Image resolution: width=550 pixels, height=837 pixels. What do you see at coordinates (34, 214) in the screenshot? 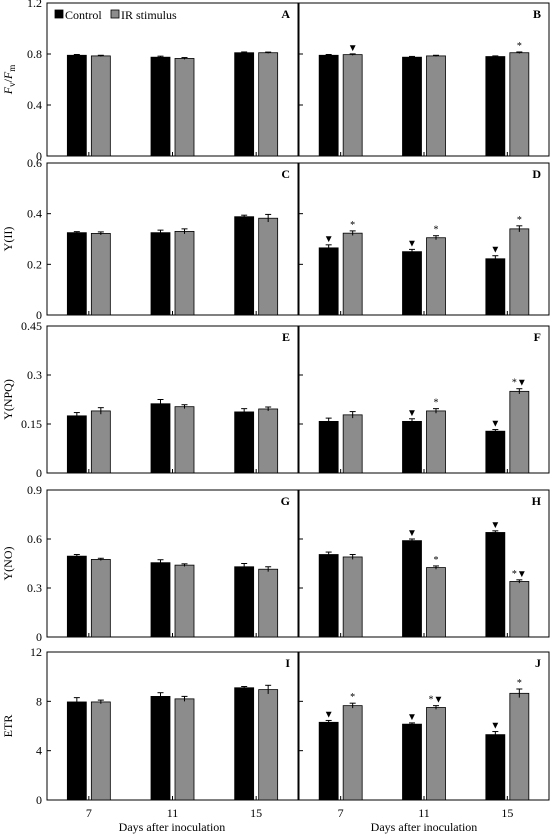
I see `ytick-label-c-2: 0.4` at bounding box center [34, 214].